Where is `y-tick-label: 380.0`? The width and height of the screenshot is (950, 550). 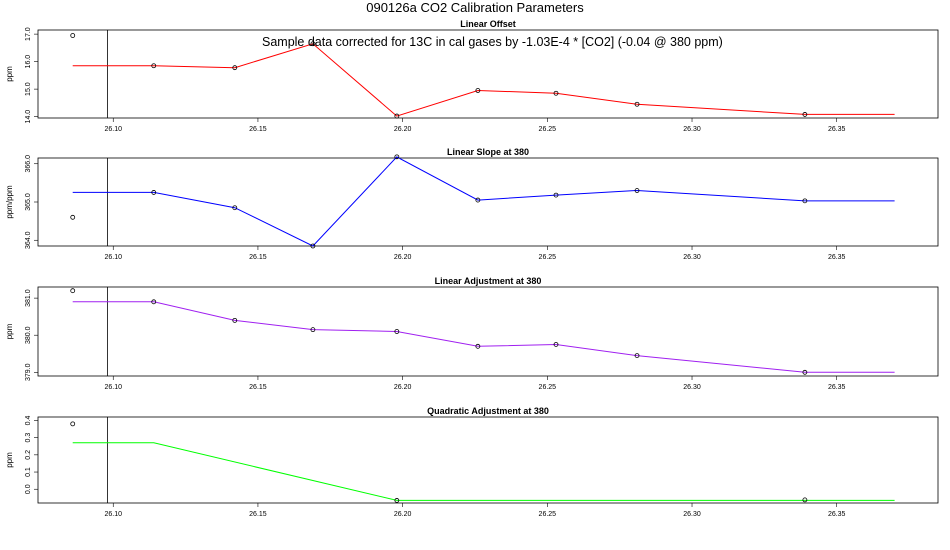 y-tick-label: 380.0 is located at coordinates (28, 335).